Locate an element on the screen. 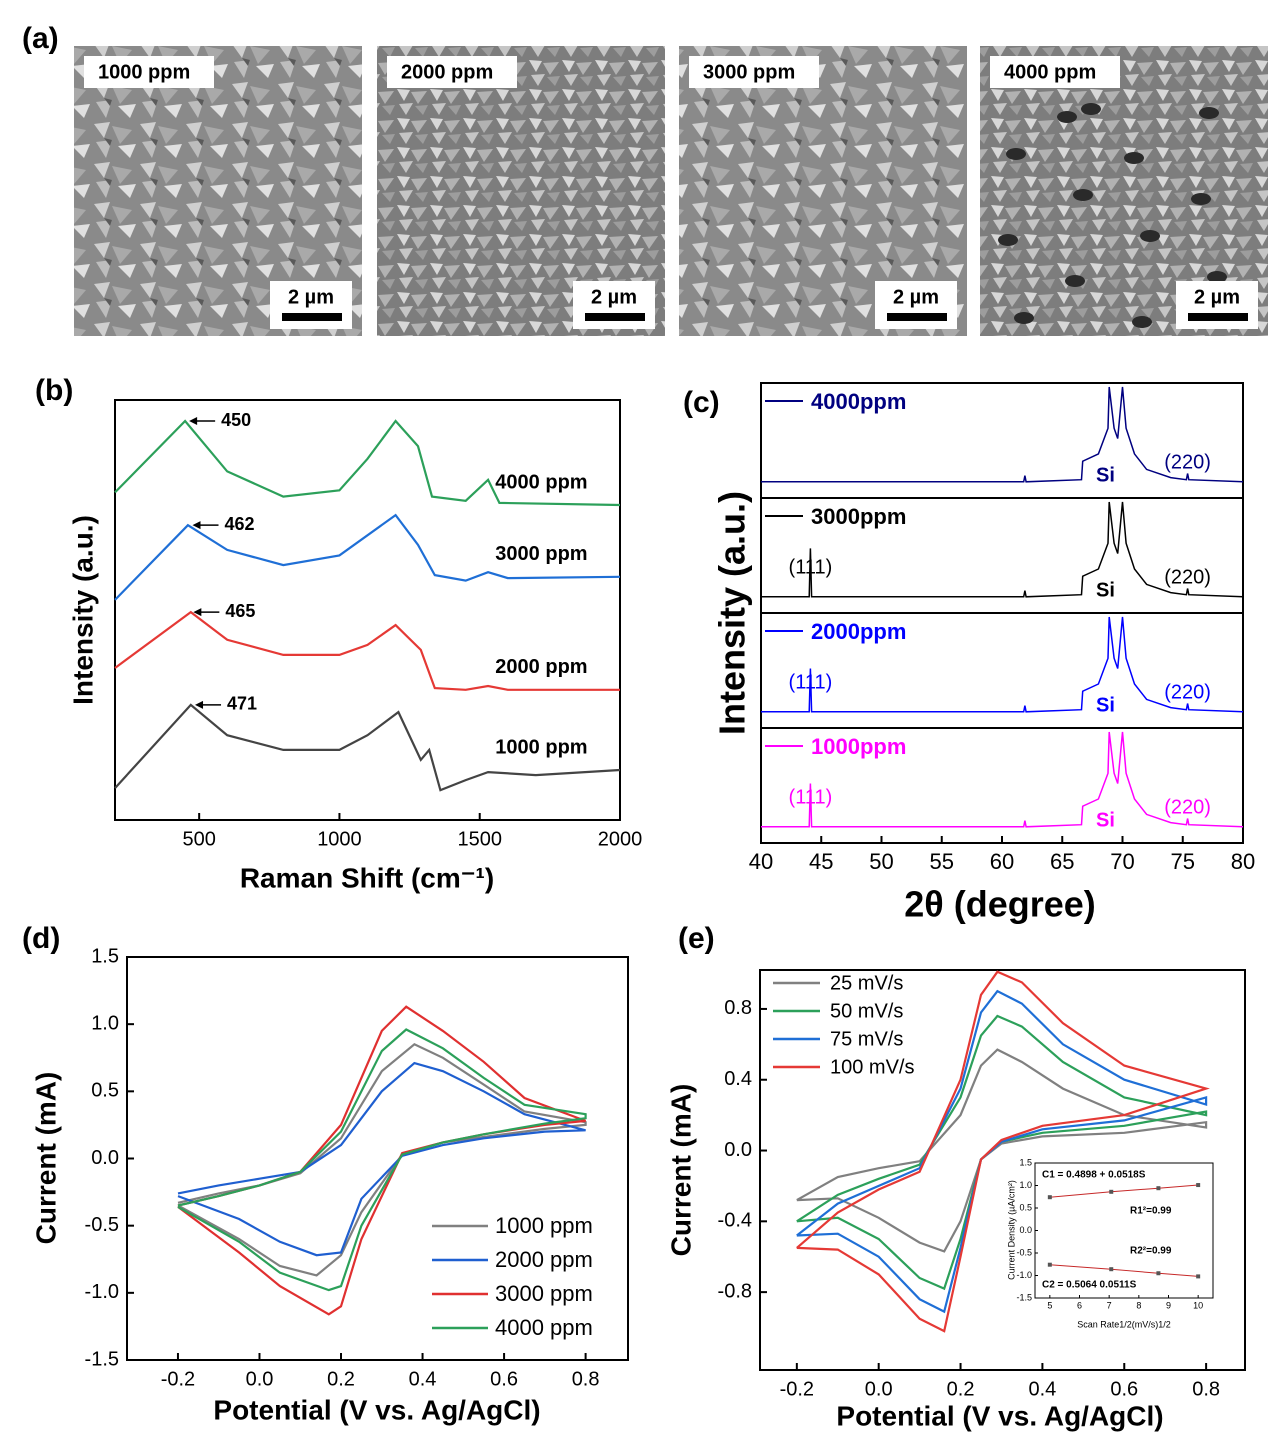 This screenshot has height=1438, width=1269. x-axis-title: Scan Rate1/2(mV/s)1/2 is located at coordinates (1124, 1324).